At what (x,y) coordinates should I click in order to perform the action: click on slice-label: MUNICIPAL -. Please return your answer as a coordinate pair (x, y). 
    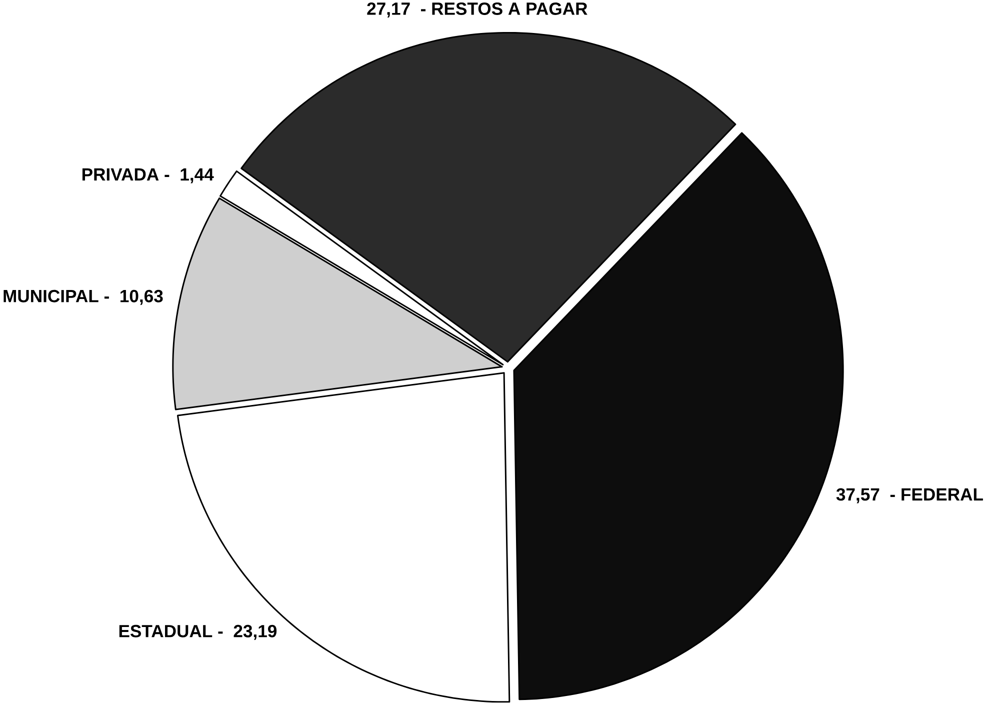
    Looking at the image, I should click on (56, 296).